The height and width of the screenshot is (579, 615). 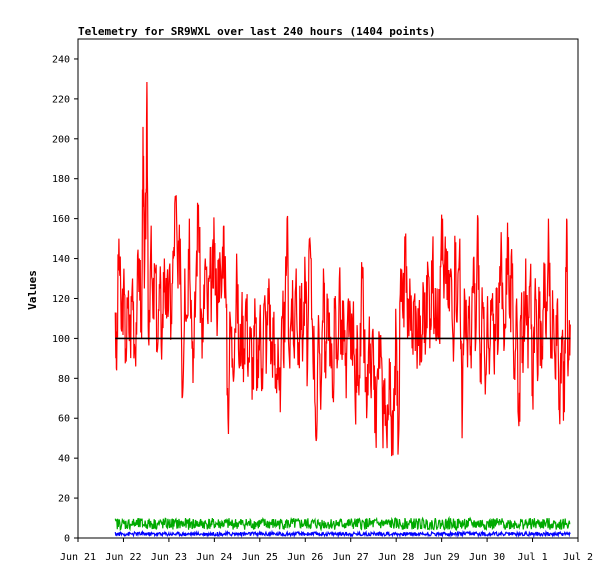 I want to click on x-tick-label: Jun 23, so click(x=169, y=557).